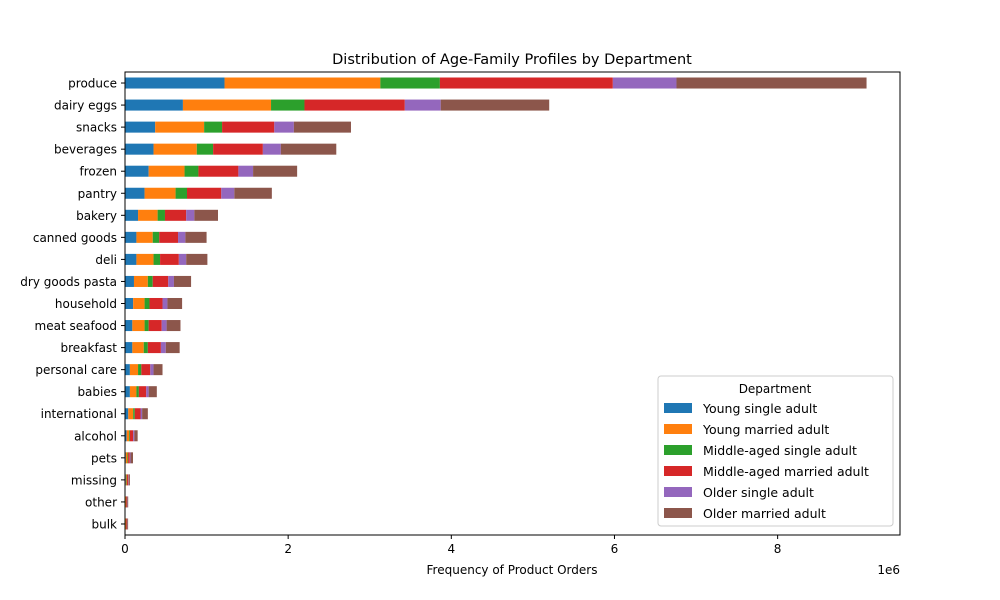 The image size is (1000, 600). What do you see at coordinates (137, 171) in the screenshot?
I see `bar-frozen-young-single-adult` at bounding box center [137, 171].